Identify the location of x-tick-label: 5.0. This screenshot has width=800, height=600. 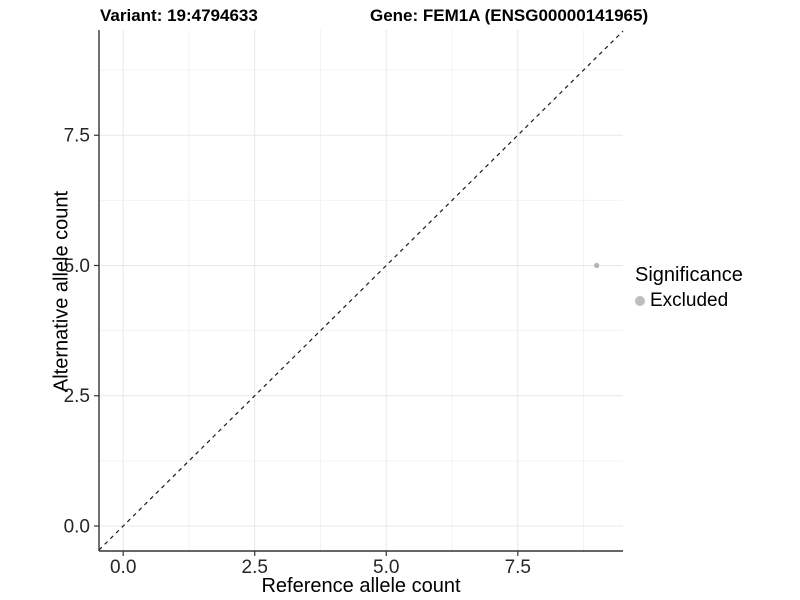
(386, 567).